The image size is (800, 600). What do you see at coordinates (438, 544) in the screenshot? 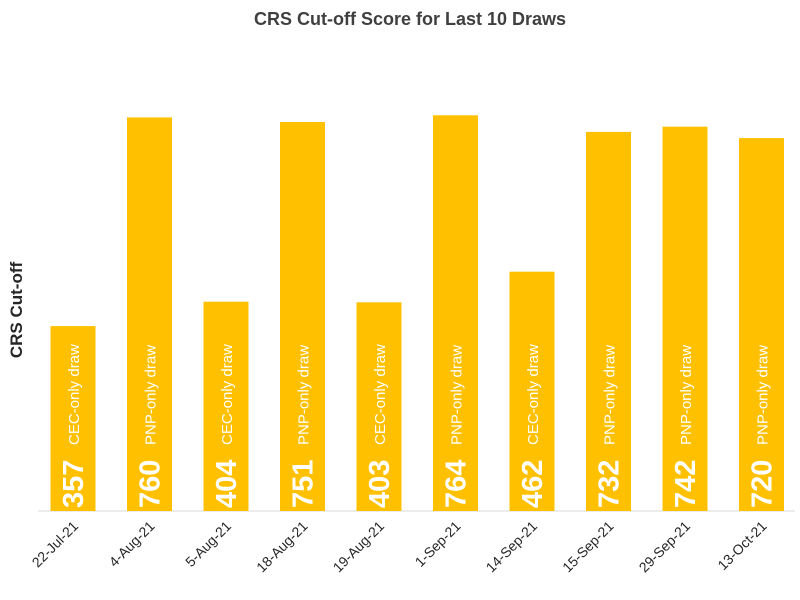
I see `x-tick-label: 1-Sep-21` at bounding box center [438, 544].